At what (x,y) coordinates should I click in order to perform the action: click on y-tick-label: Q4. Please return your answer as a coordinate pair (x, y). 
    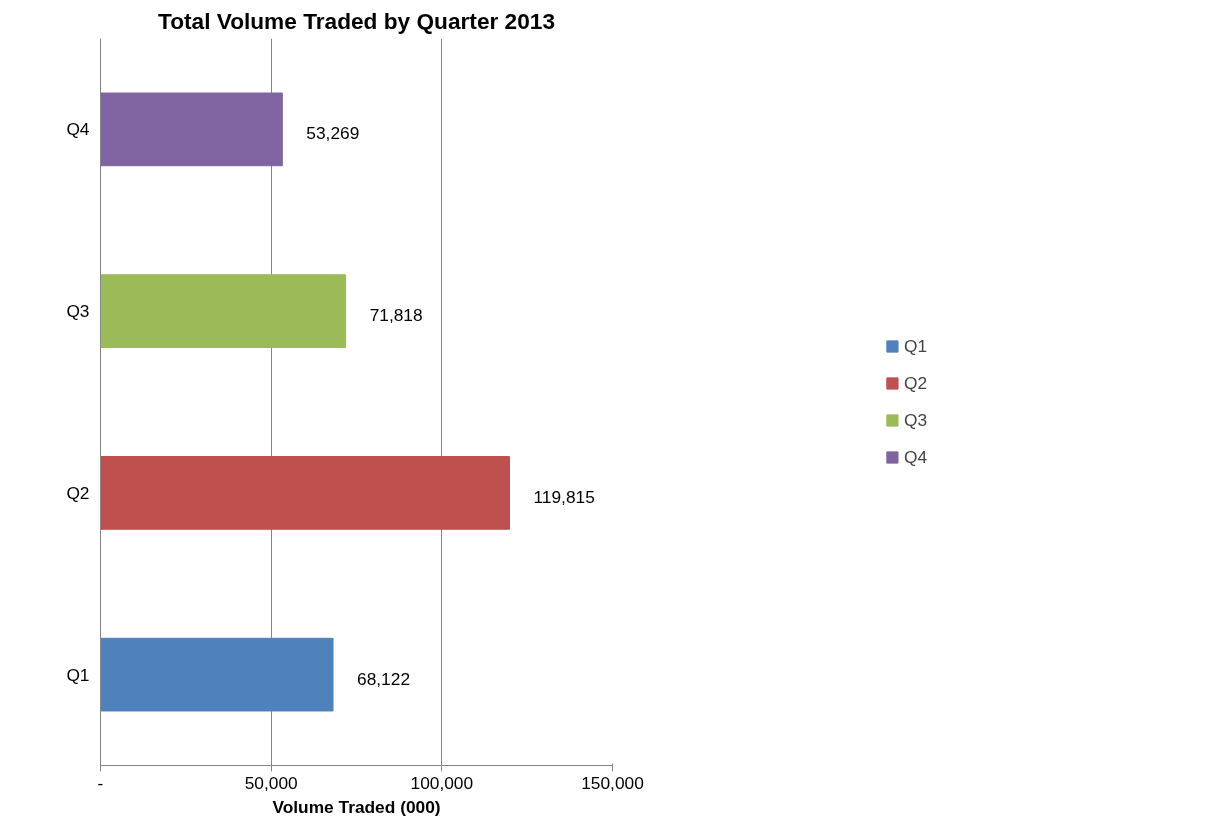
    Looking at the image, I should click on (78, 129).